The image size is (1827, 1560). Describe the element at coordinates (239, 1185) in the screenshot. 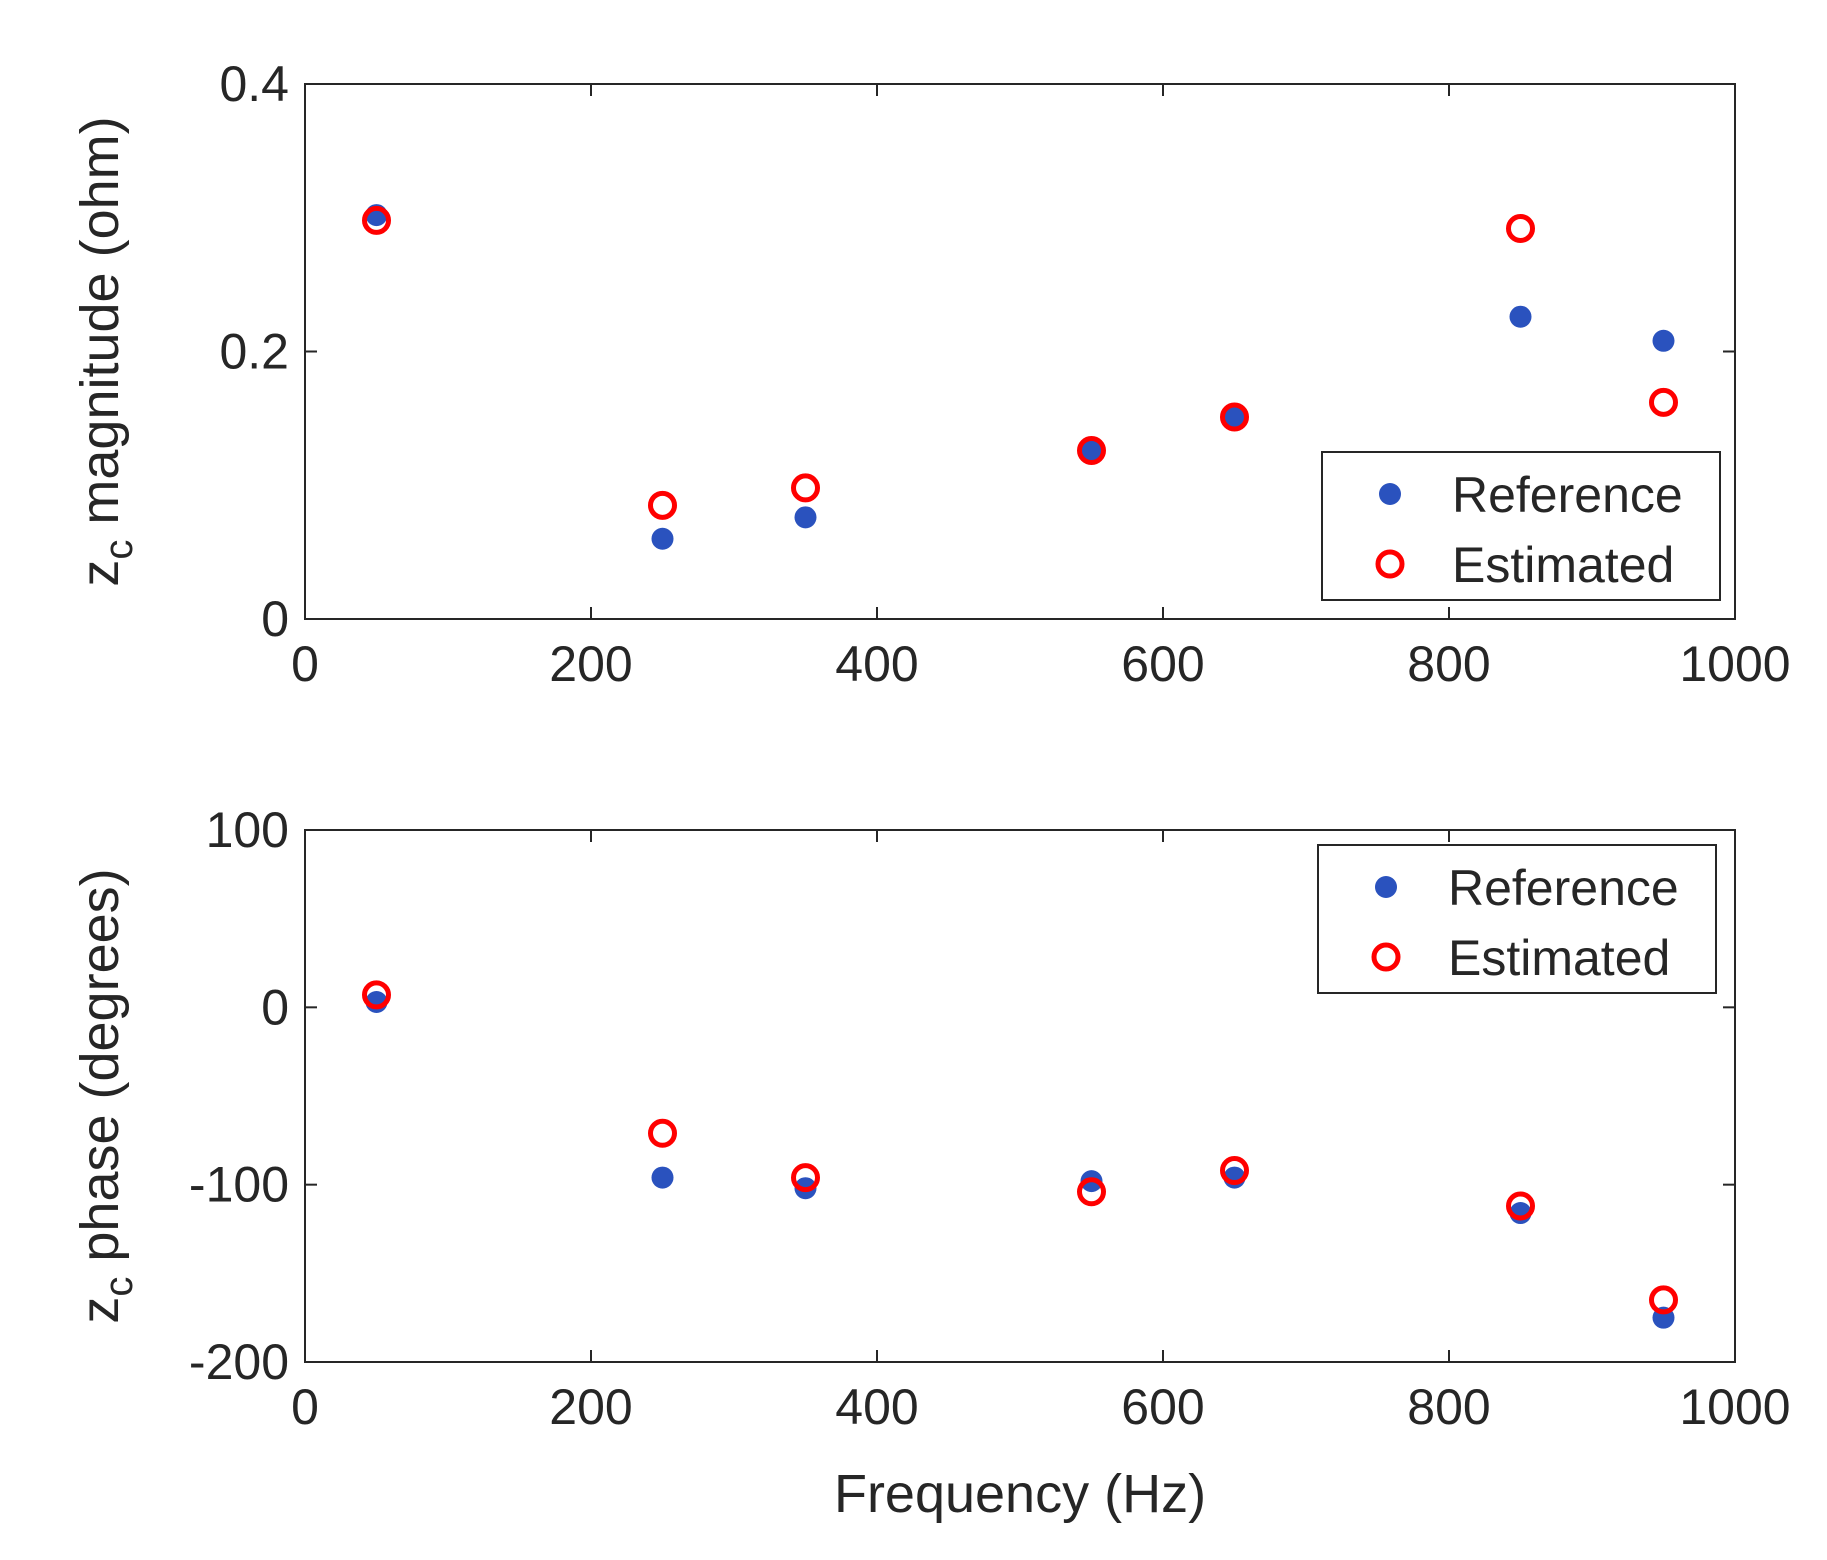

I see `y-tick-label: -100` at that location.